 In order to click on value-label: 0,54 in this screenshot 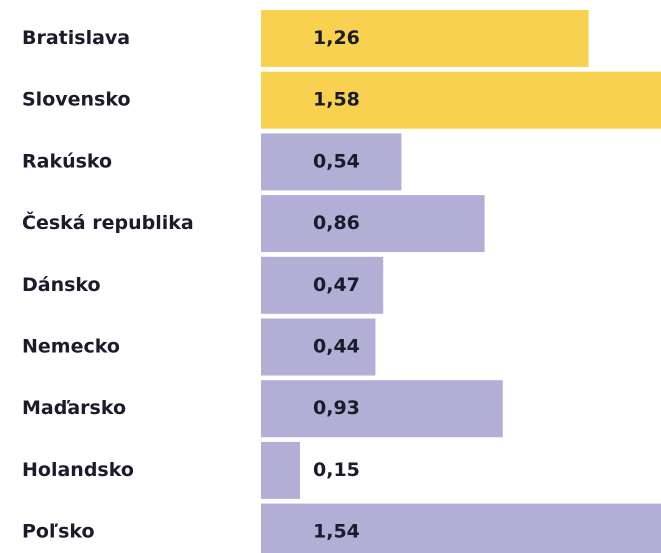, I will do `click(336, 161)`.